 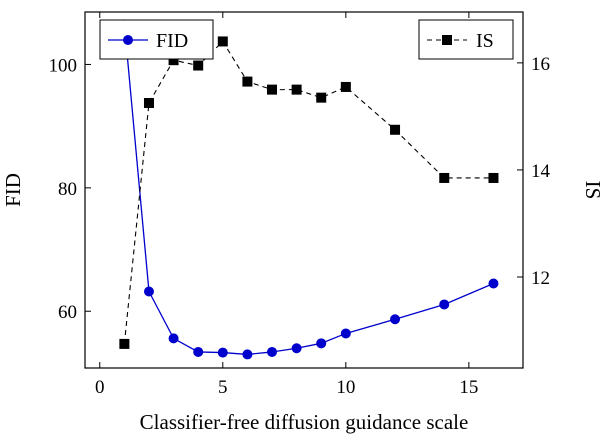 I want to click on legend-is: IS, so click(x=466, y=39).